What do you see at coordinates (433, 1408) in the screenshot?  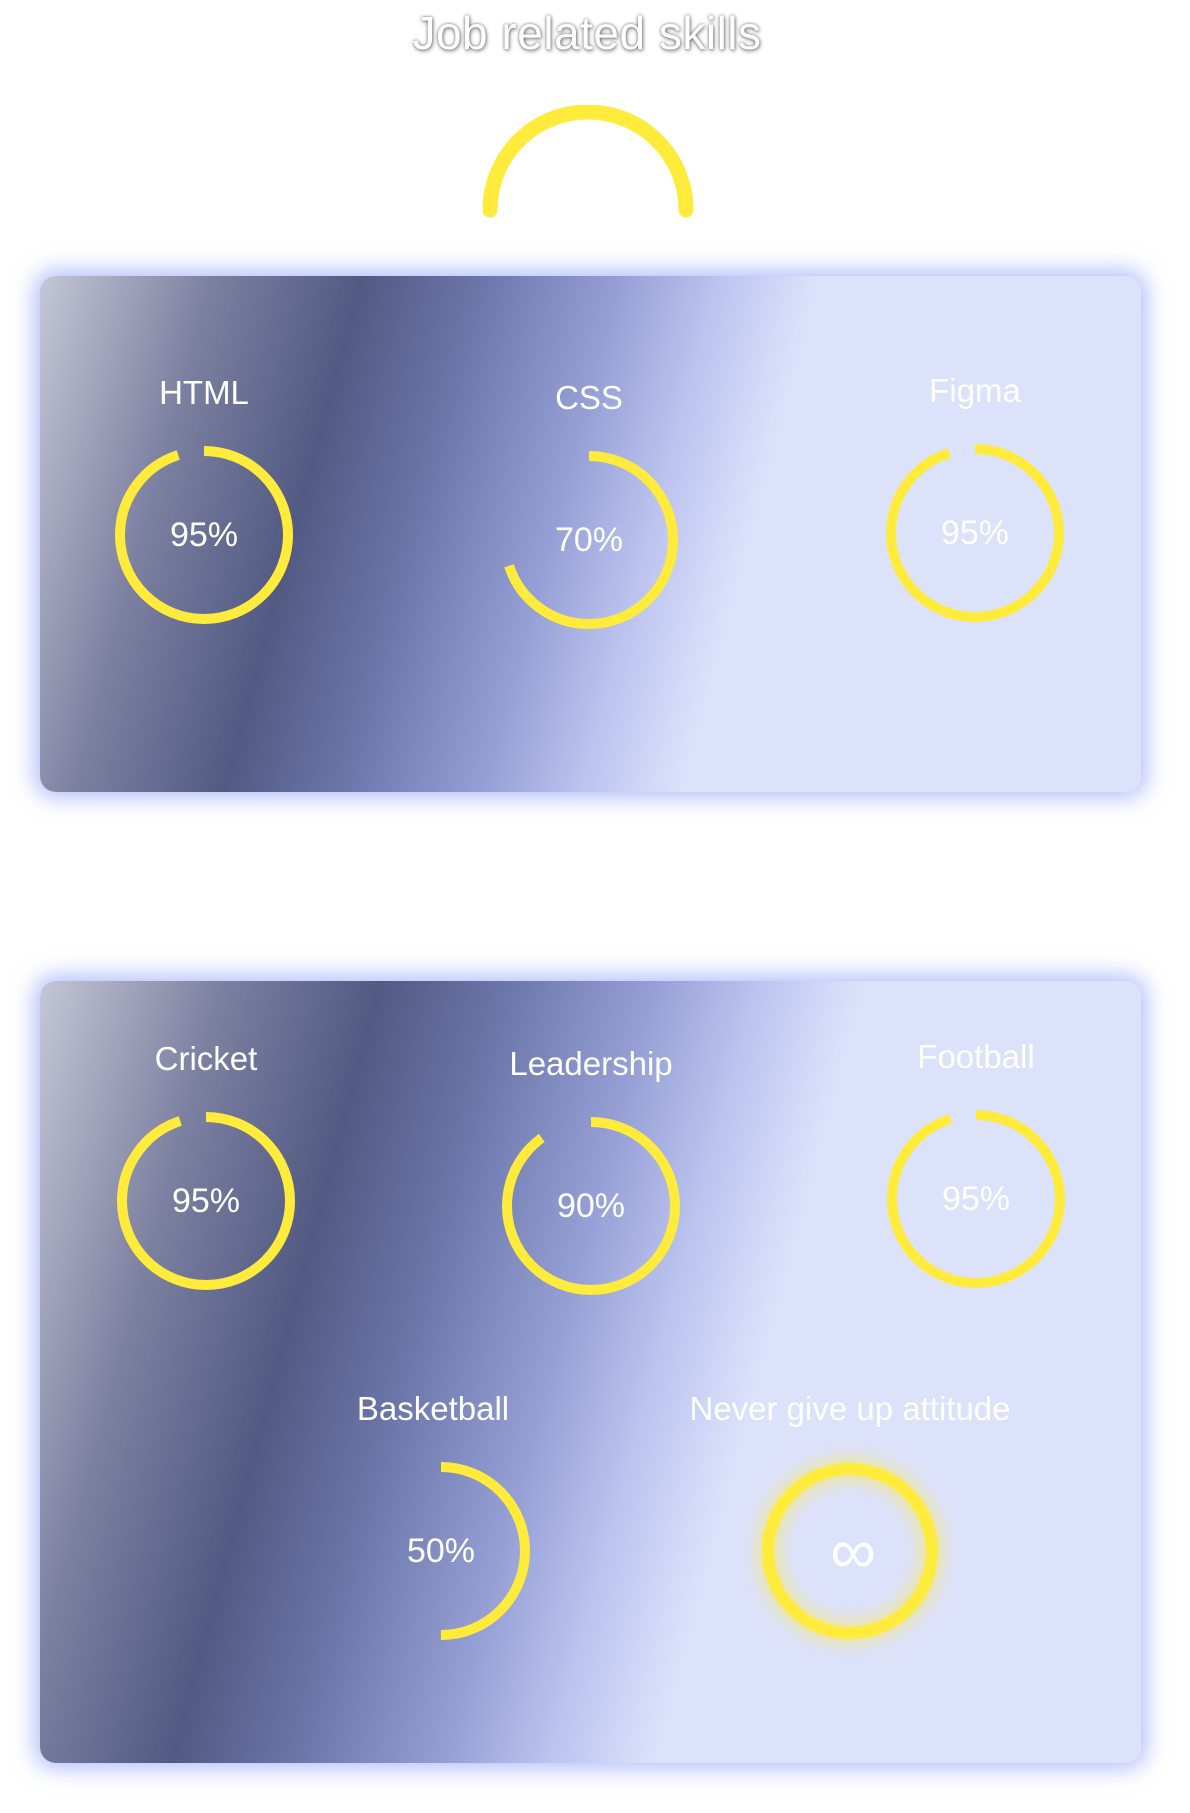 I see `skill-name: Basketball` at bounding box center [433, 1408].